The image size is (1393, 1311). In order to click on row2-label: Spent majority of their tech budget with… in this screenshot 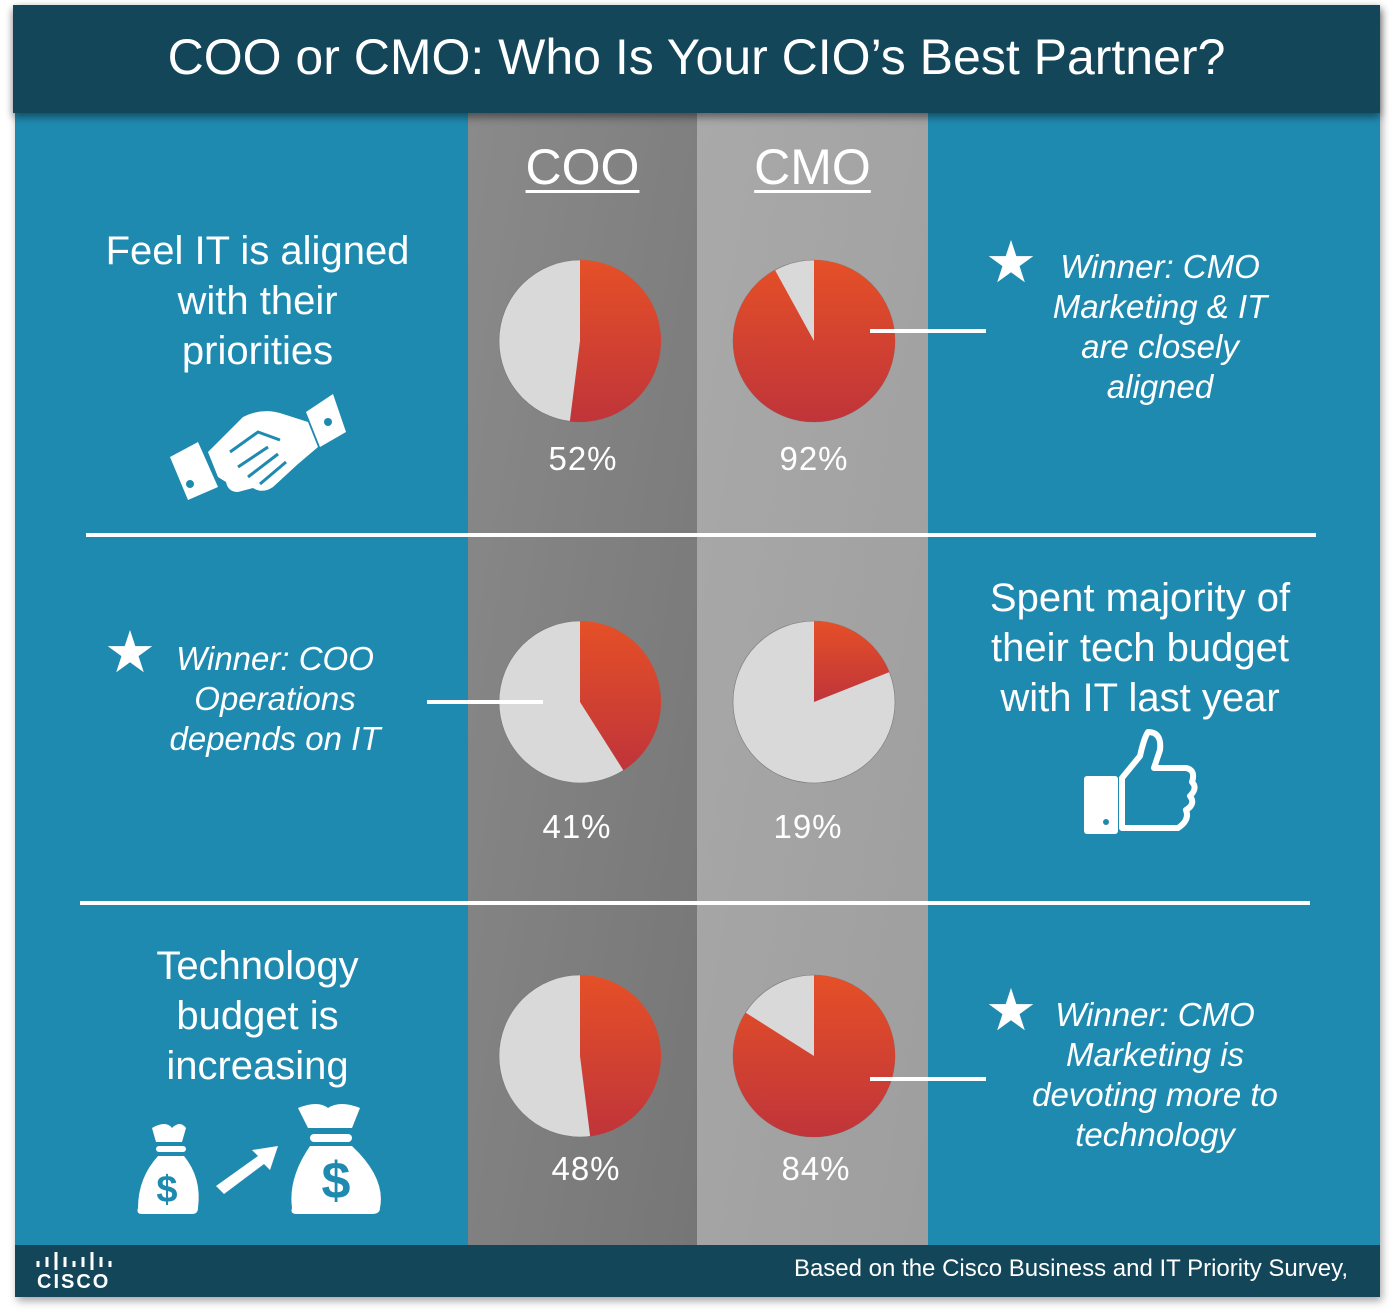, I will do `click(1140, 648)`.